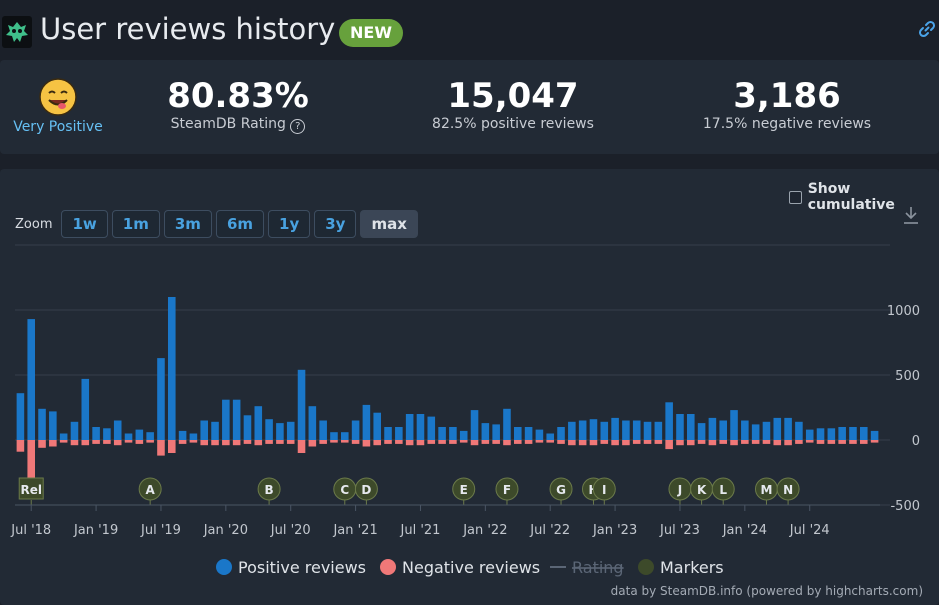  I want to click on zoom-button-max: max, so click(389, 224).